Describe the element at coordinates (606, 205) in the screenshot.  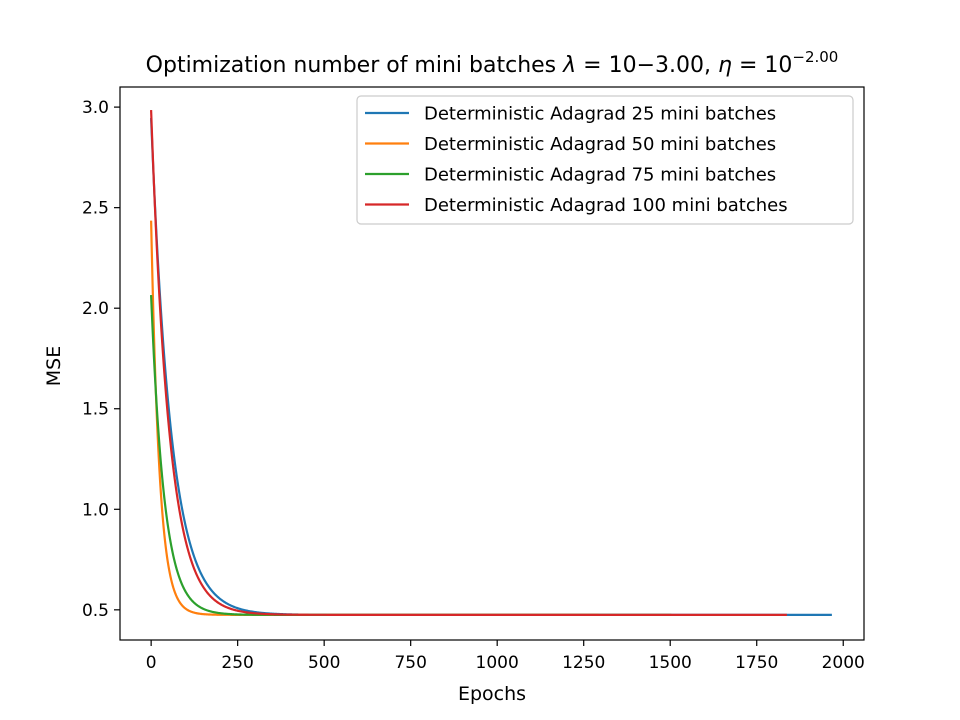
I see `legend-label-4: Deterministic Adagrad 100 mini batches` at that location.